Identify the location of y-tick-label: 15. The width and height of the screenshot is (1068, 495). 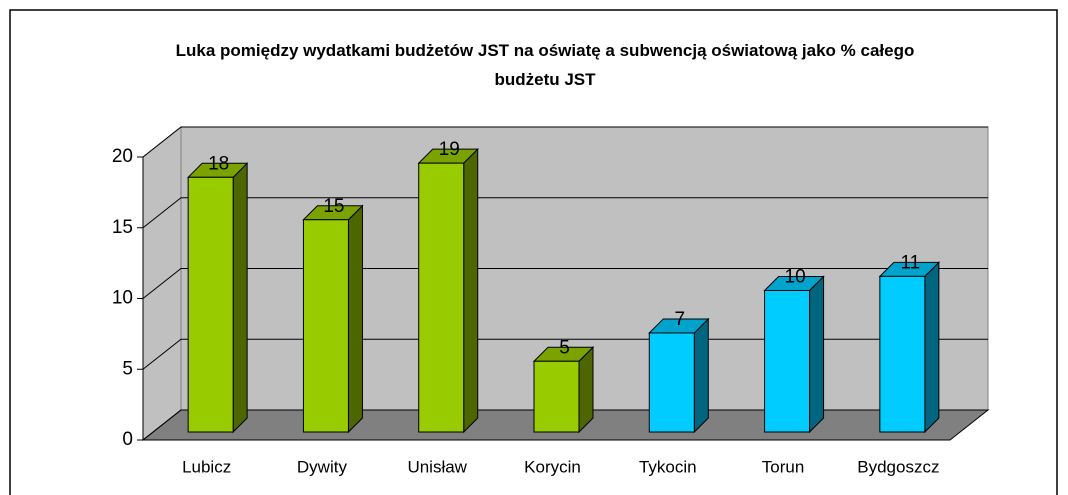
(122, 227).